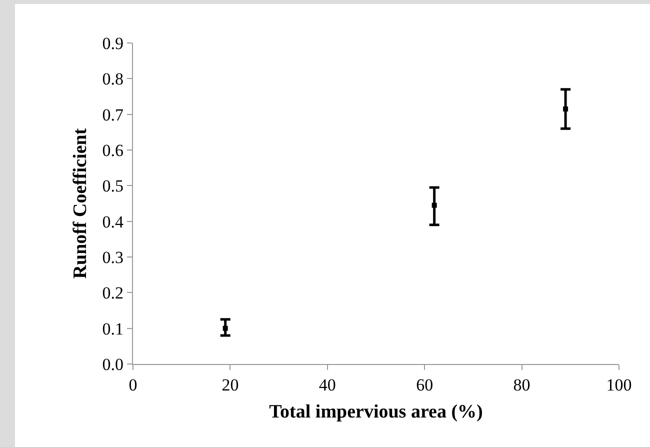  I want to click on x-tick-label: 100, so click(619, 385).